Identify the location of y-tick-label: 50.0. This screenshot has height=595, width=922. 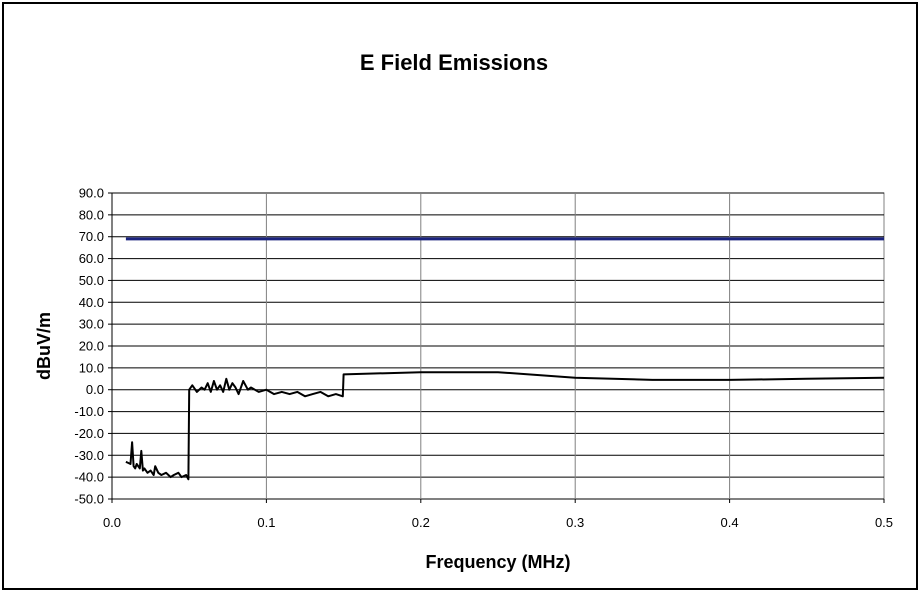
(91, 280).